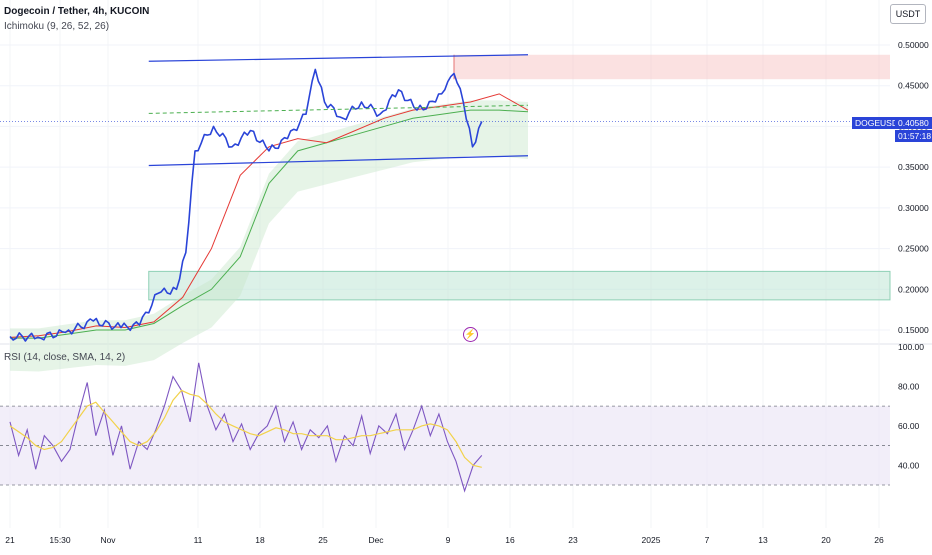 Image resolution: width=932 pixels, height=555 pixels. What do you see at coordinates (510, 540) in the screenshot?
I see `time-tick-label: 16` at bounding box center [510, 540].